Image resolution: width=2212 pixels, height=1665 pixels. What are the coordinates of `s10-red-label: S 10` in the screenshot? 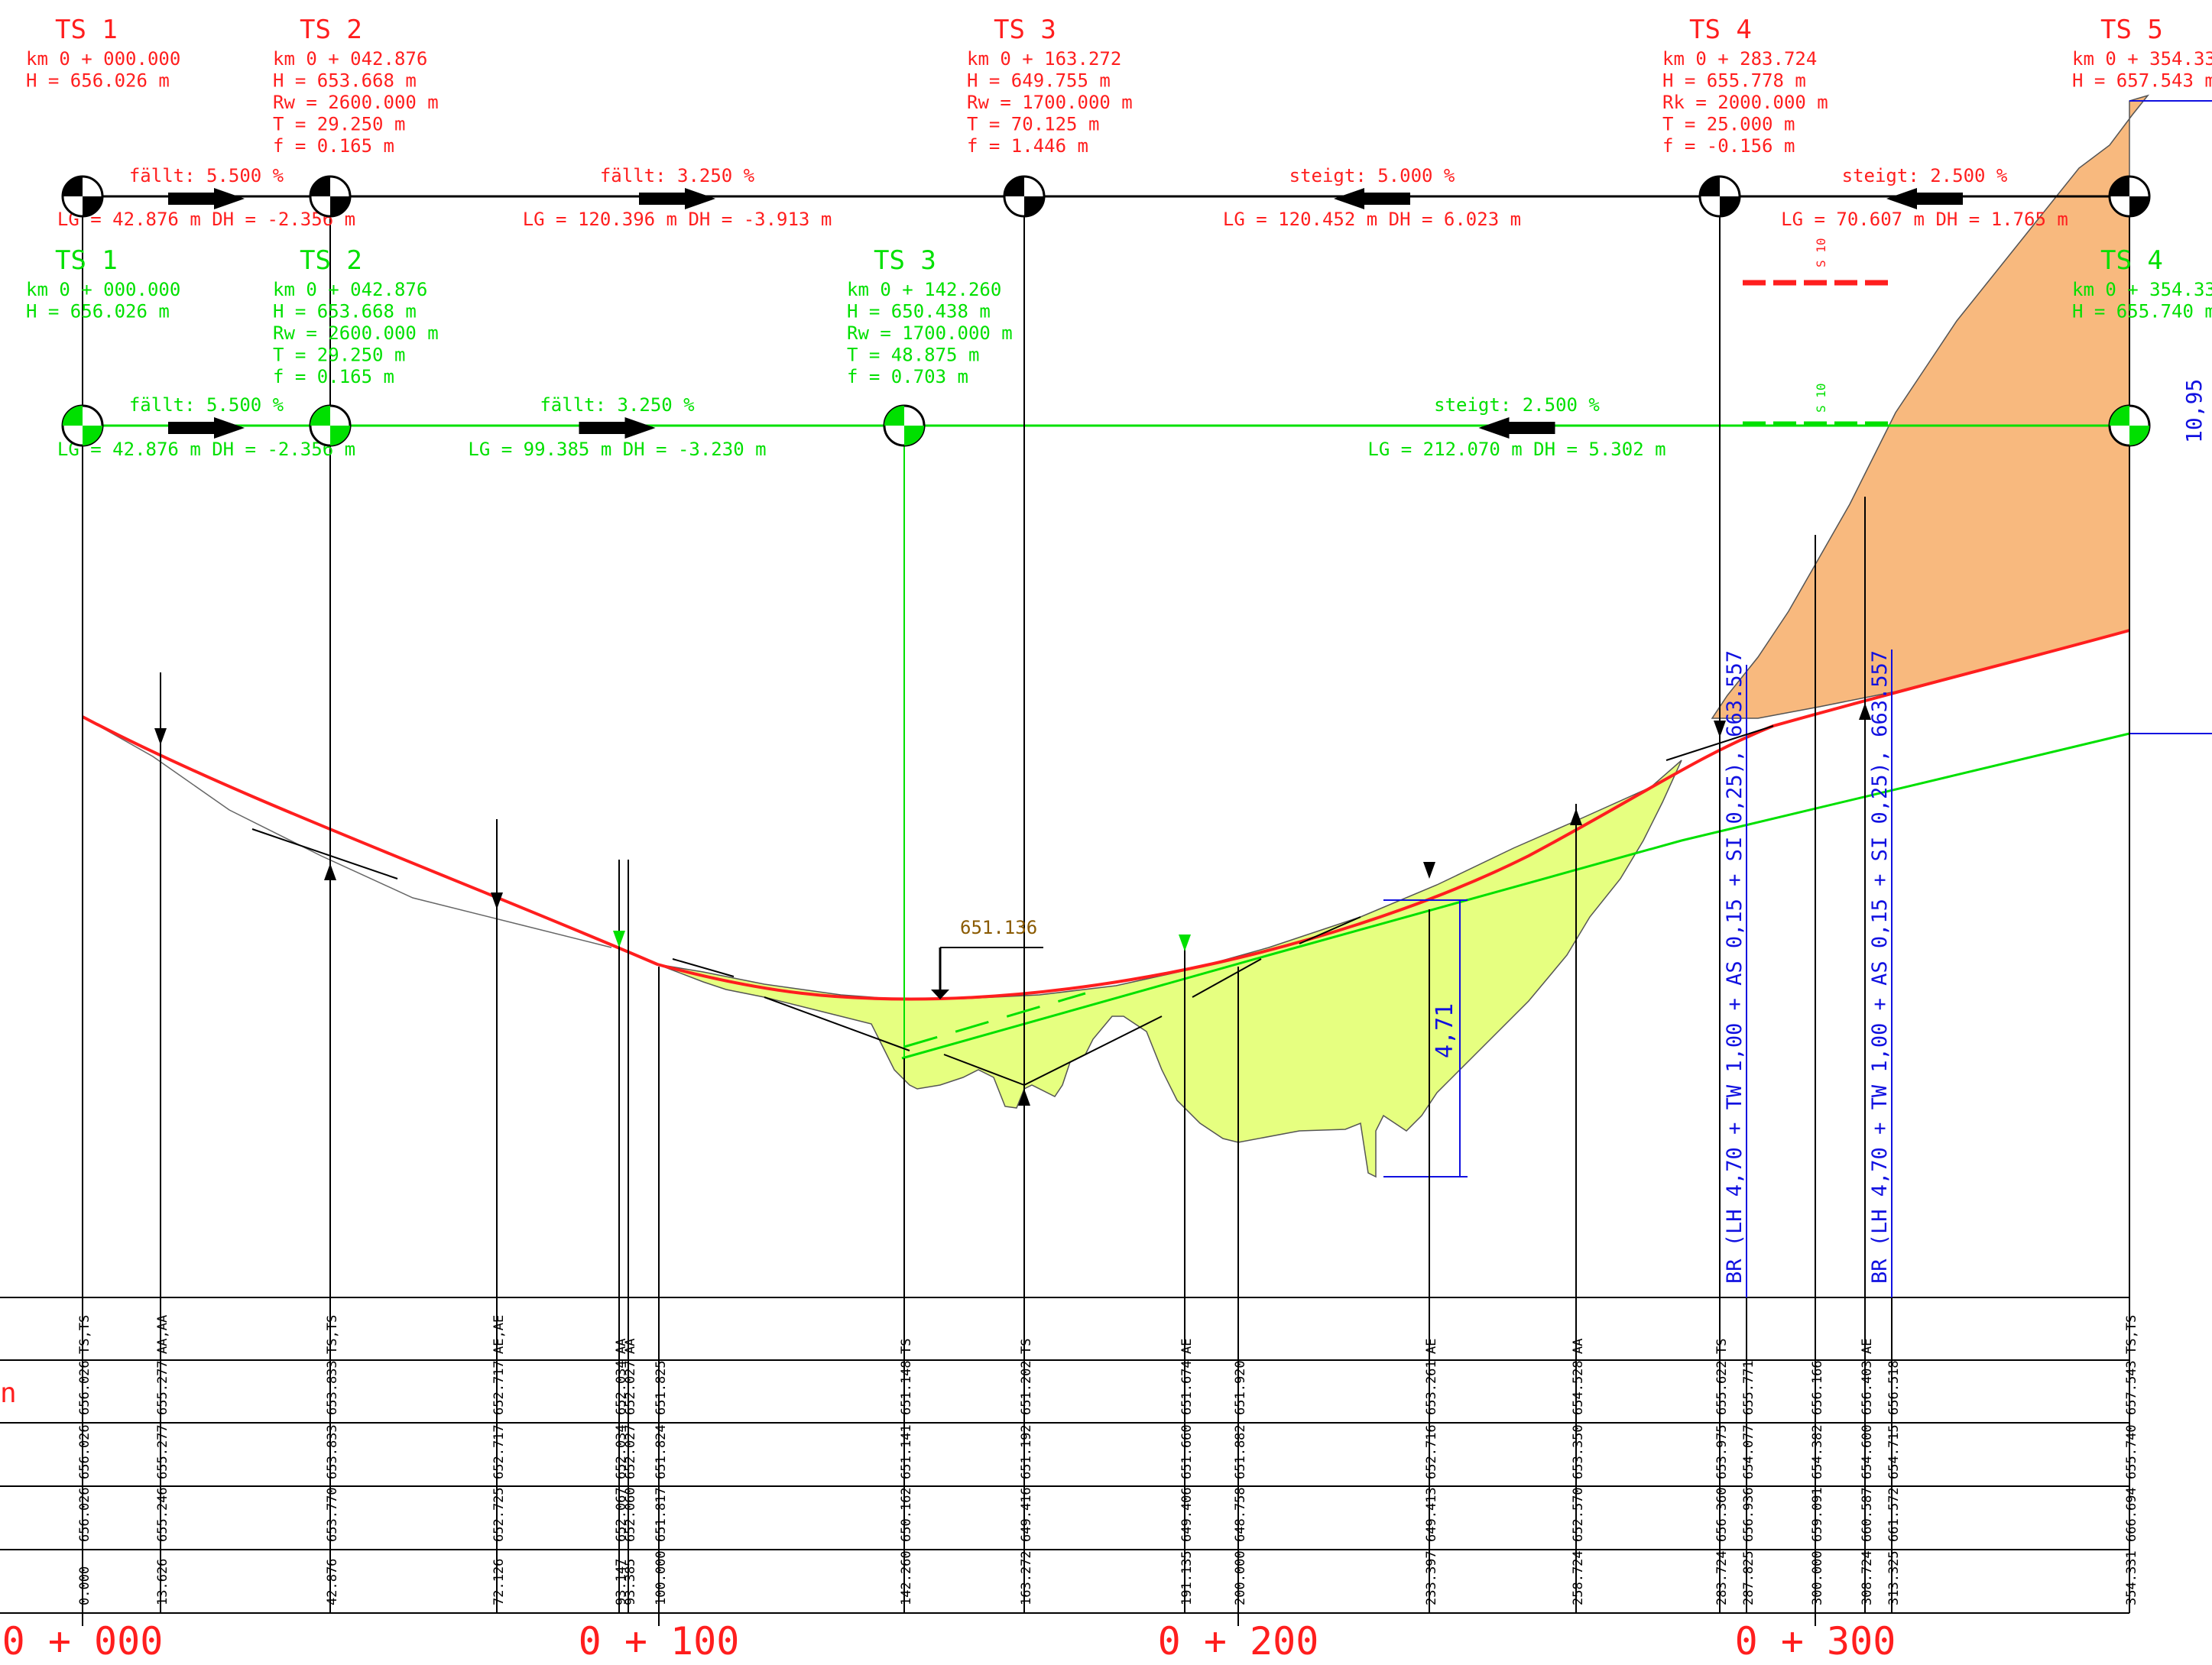 It's located at (1821, 253).